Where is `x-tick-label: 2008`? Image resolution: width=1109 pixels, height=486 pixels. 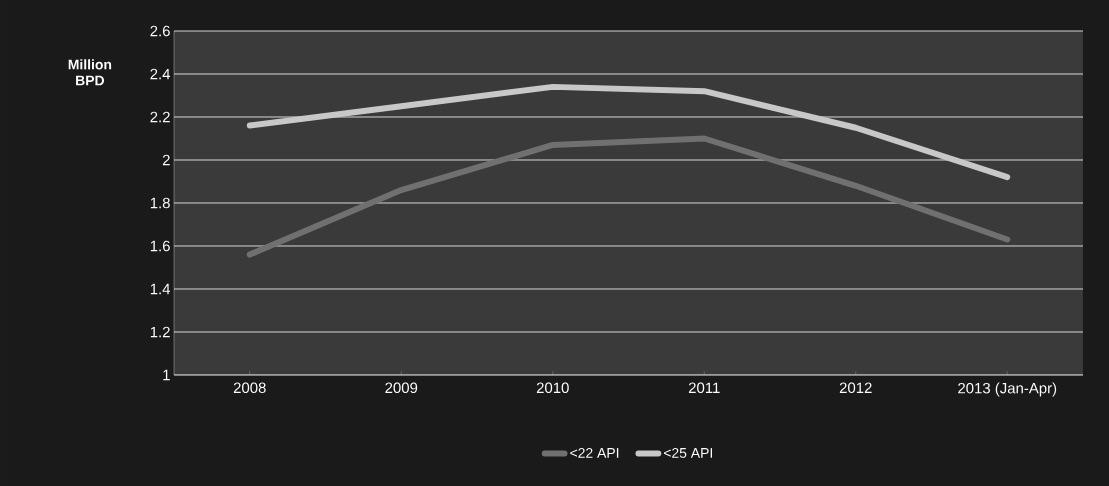
x-tick-label: 2008 is located at coordinates (249, 388).